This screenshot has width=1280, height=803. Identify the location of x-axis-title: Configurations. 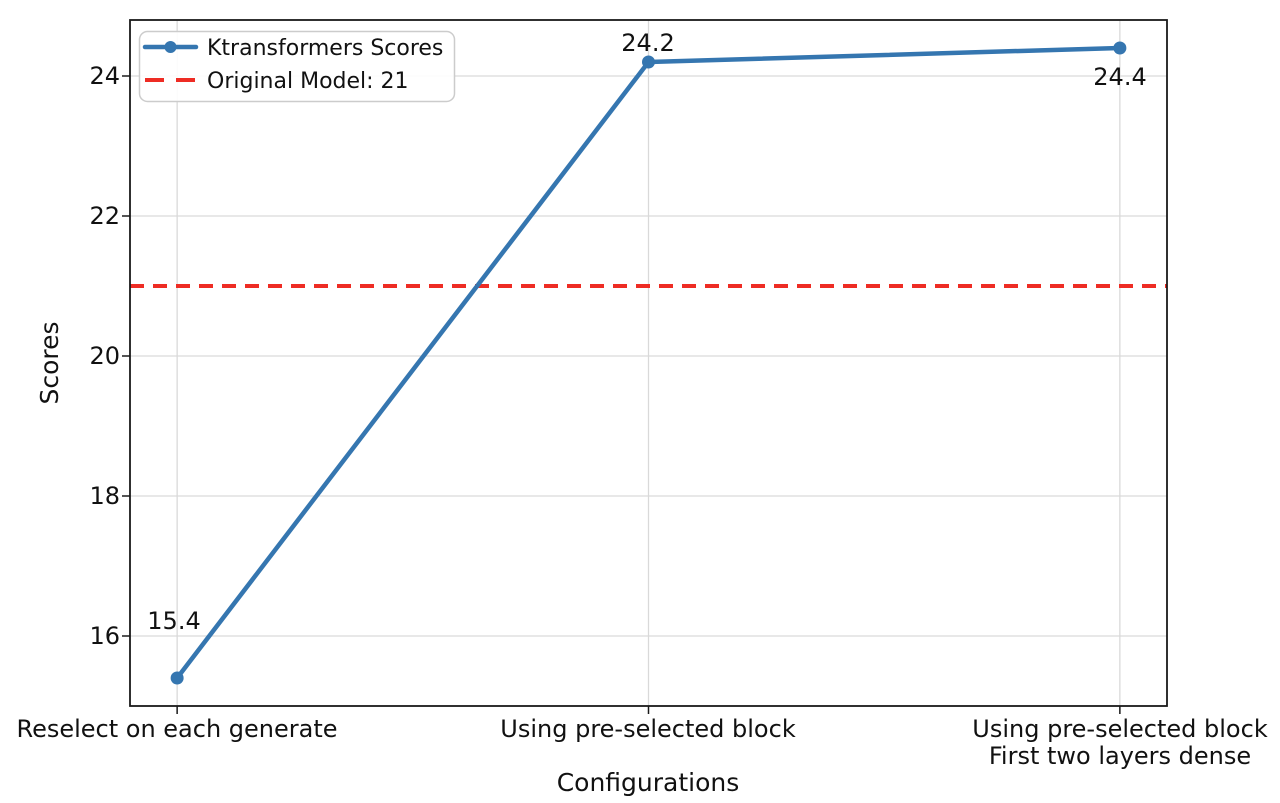
(648, 782).